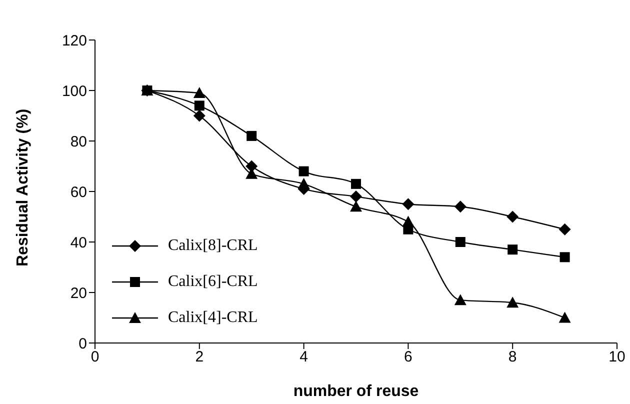  What do you see at coordinates (213, 282) in the screenshot?
I see `legend-label: Calix[6]-CRL` at bounding box center [213, 282].